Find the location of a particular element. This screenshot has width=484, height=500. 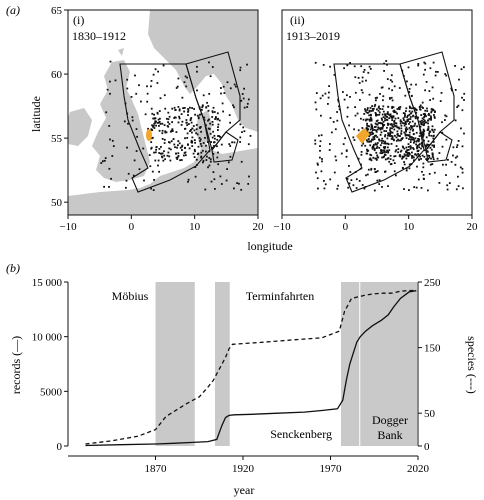

map-x-label: longitude is located at coordinates (269, 246).